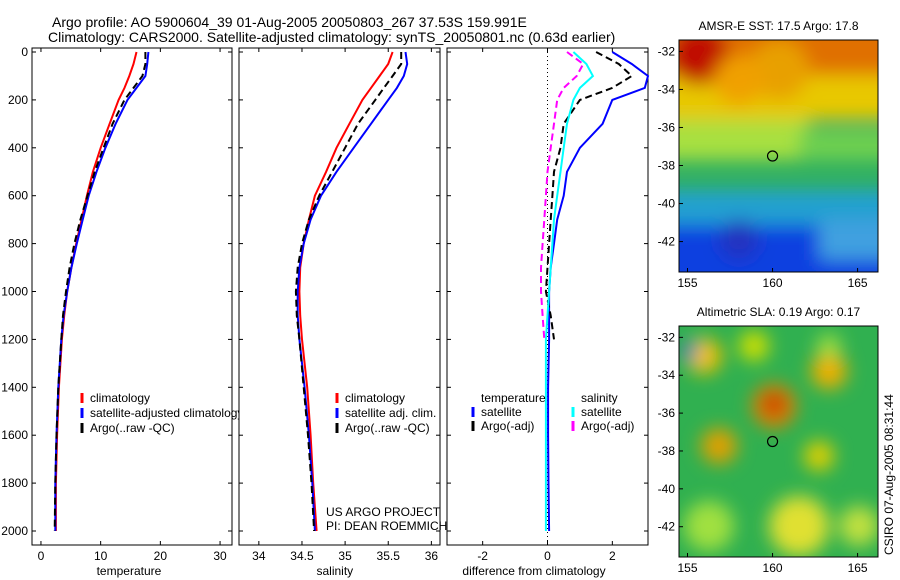 This screenshot has width=900, height=580. I want to click on x-tick-label: 36, so click(432, 556).